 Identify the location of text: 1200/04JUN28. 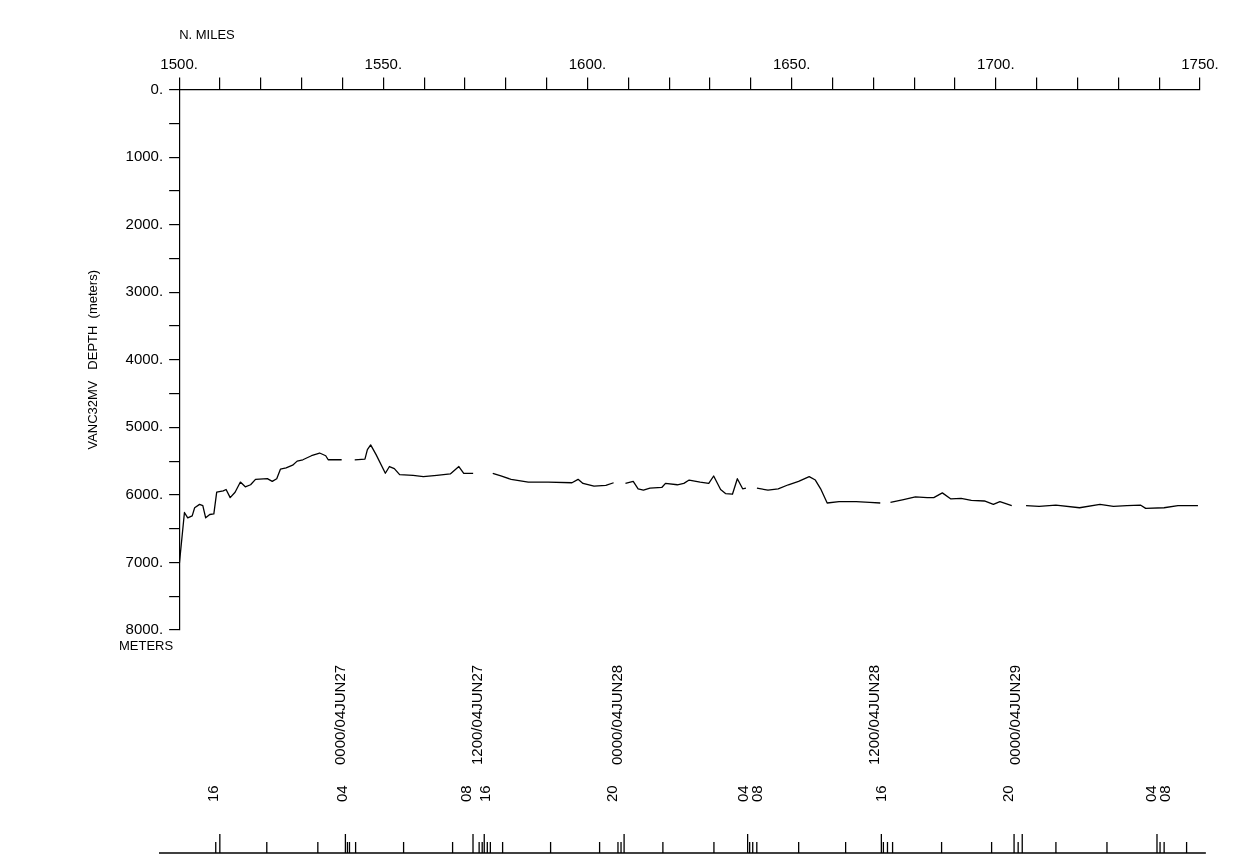
(873, 714).